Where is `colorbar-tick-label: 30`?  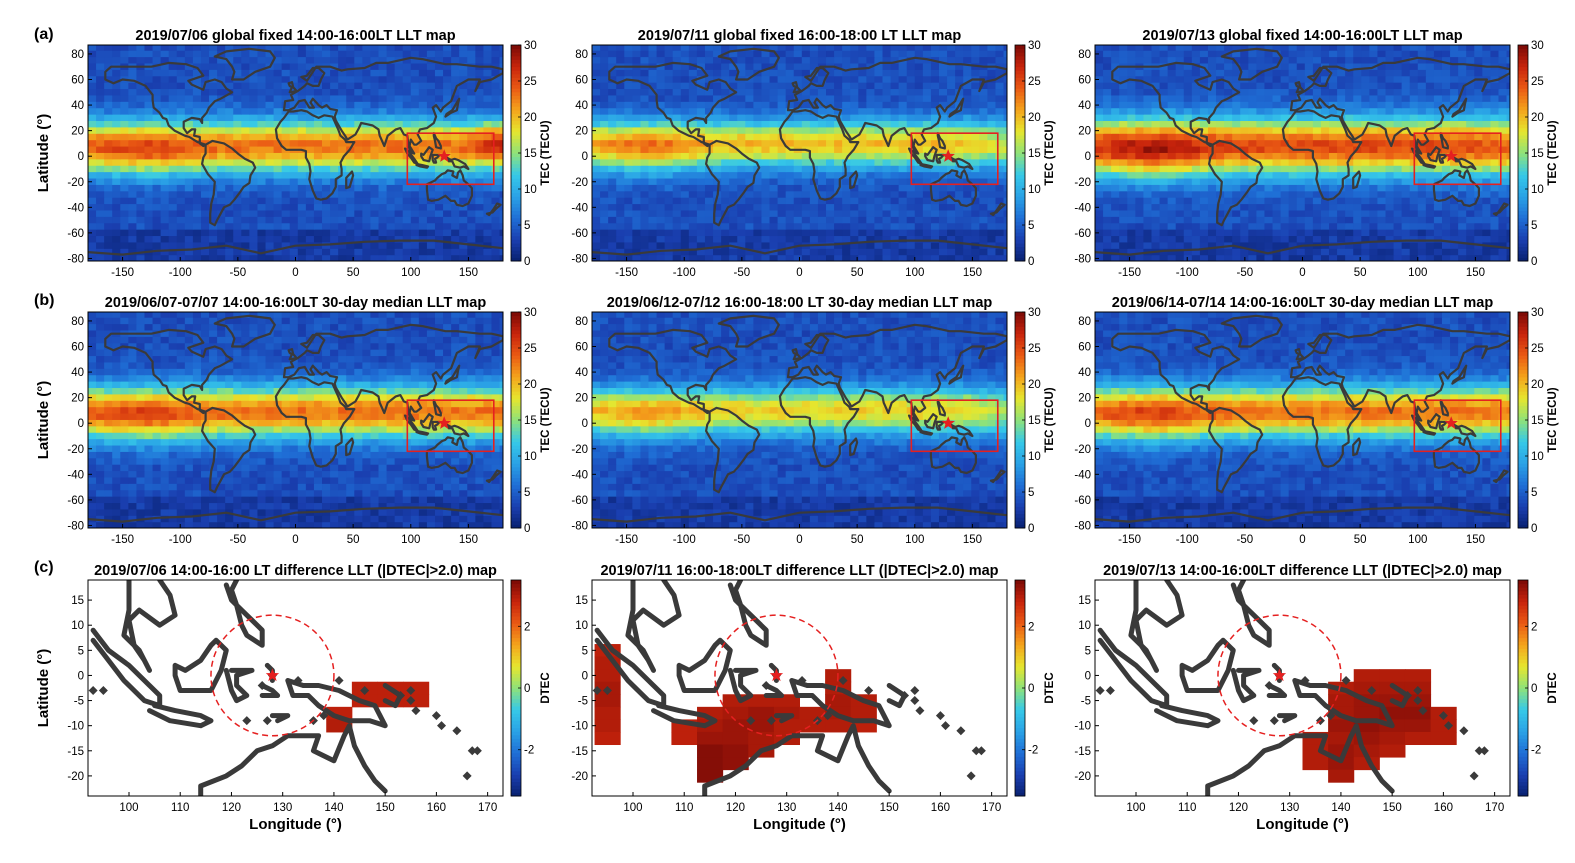
colorbar-tick-label: 30 is located at coordinates (530, 46).